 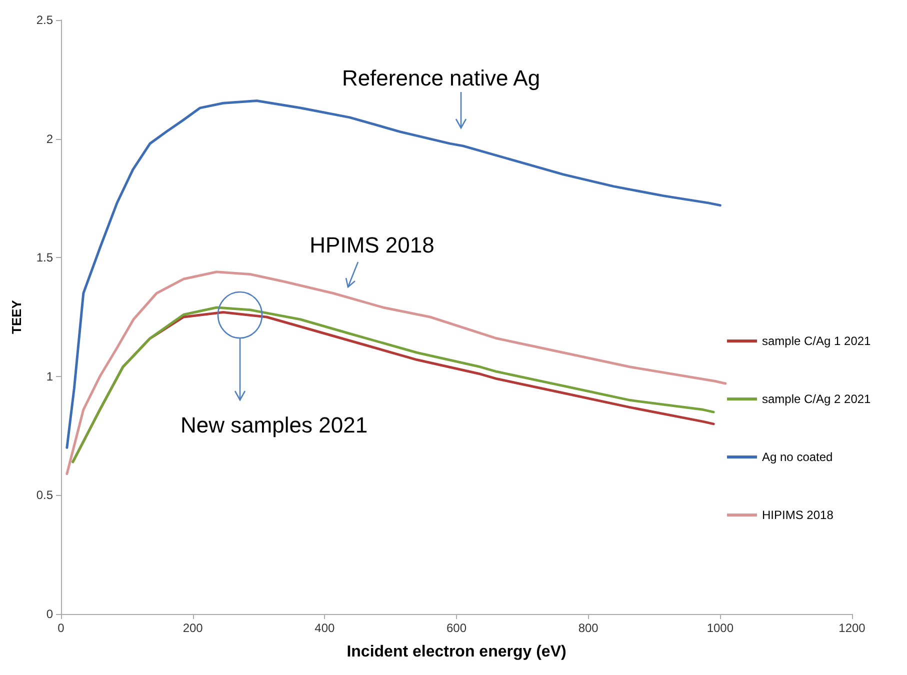 I want to click on annotation: HPIMS 2018, so click(x=372, y=245).